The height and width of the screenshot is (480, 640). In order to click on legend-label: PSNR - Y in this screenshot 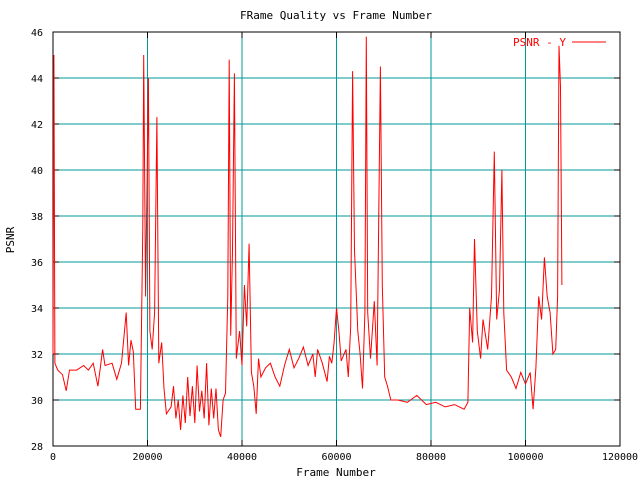, I will do `click(539, 42)`.